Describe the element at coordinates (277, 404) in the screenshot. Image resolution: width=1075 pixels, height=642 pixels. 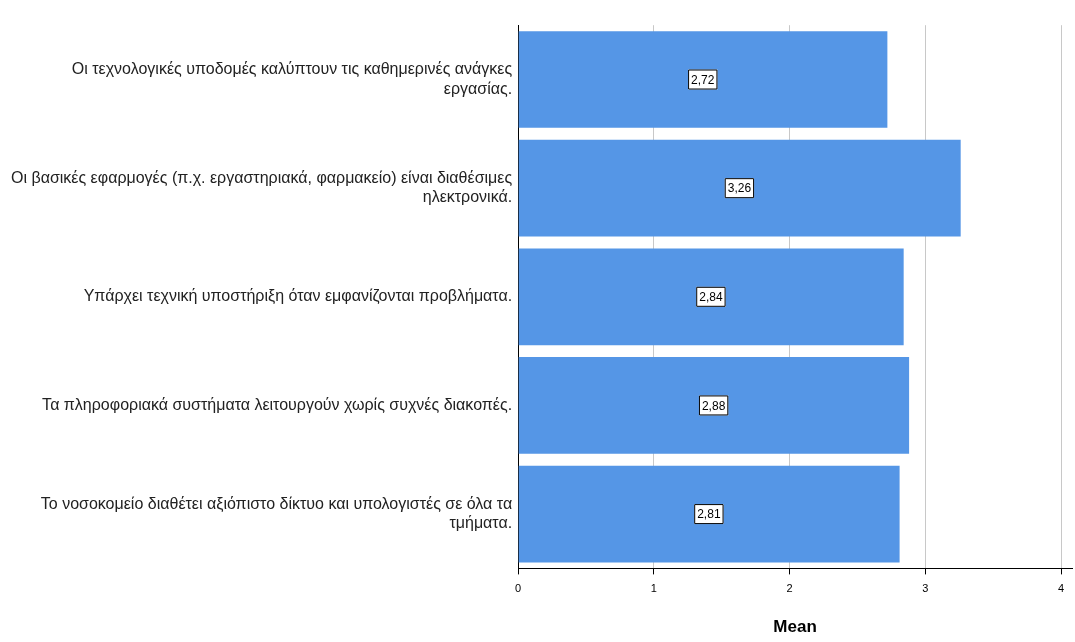
I see `y-tick-label: Τα πληροφοριακά συστήματα λειτουργούν χωρίς συχνές διακοπές.` at that location.